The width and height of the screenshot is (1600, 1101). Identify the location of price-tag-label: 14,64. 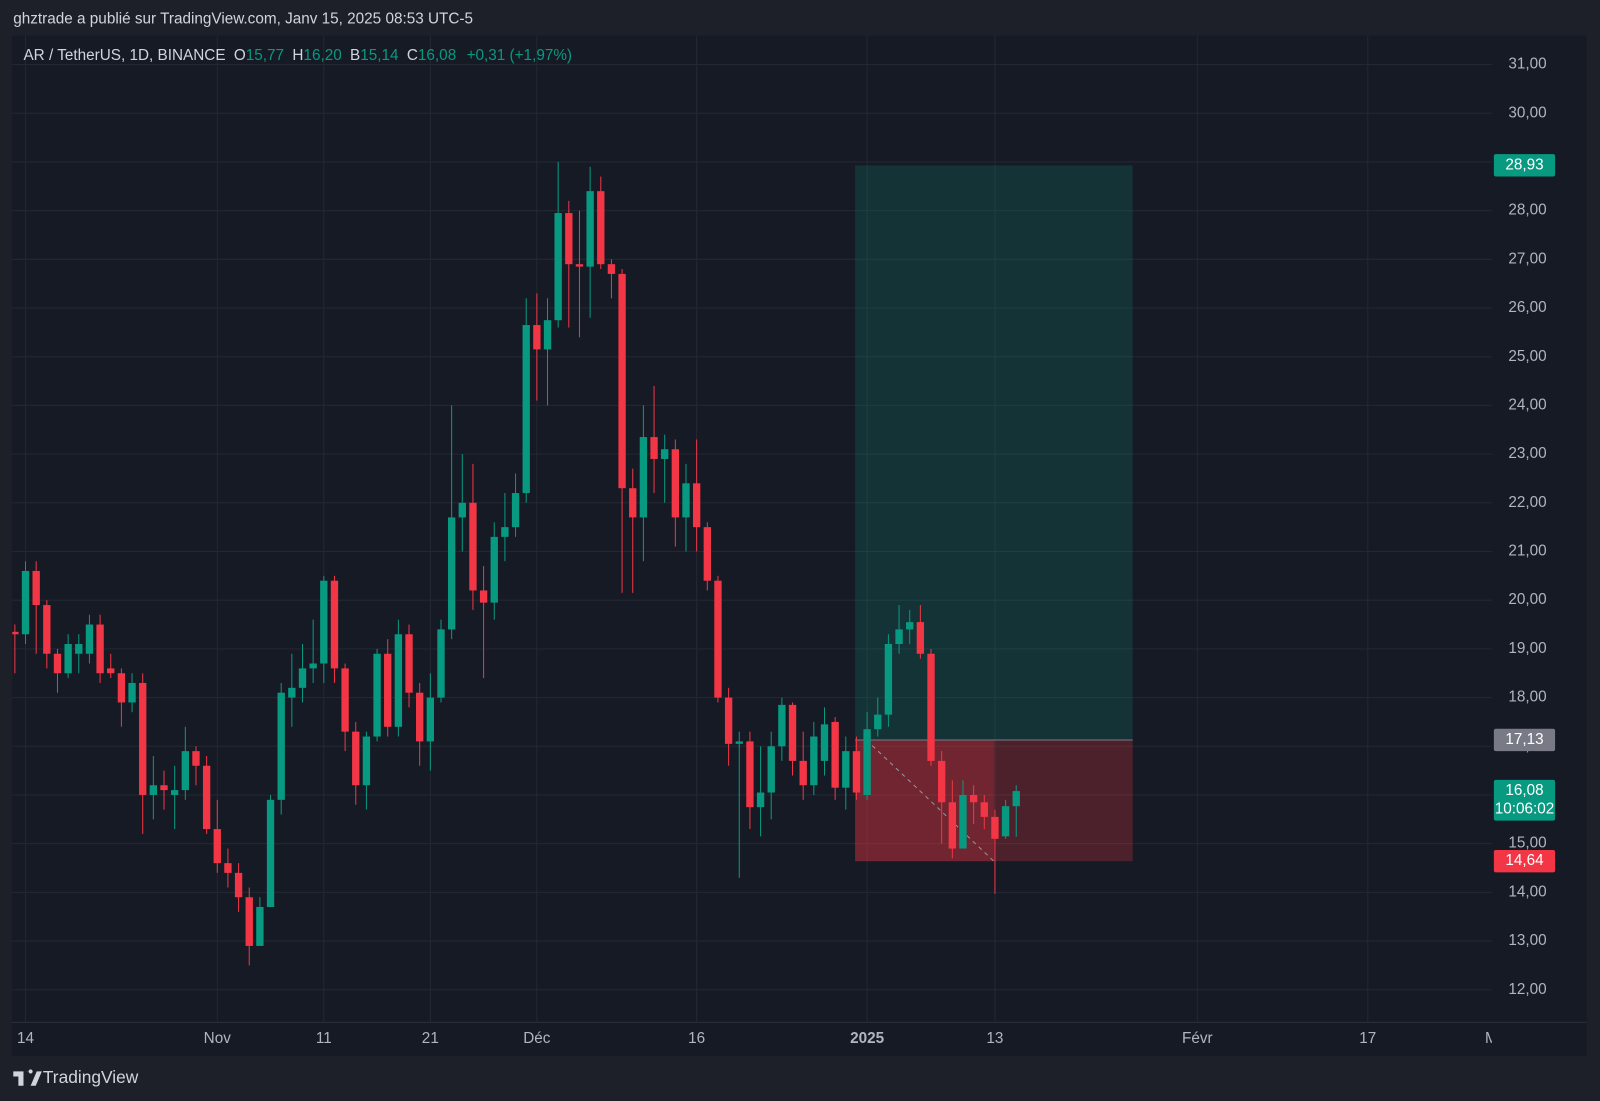
(1524, 860).